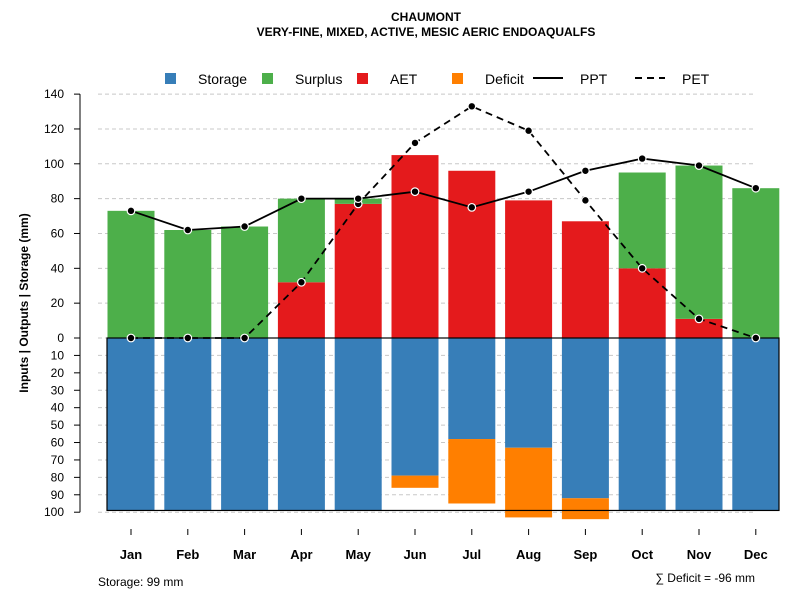 The width and height of the screenshot is (800, 600). Describe the element at coordinates (222, 79) in the screenshot. I see `storage-legend-label: Storage` at that location.